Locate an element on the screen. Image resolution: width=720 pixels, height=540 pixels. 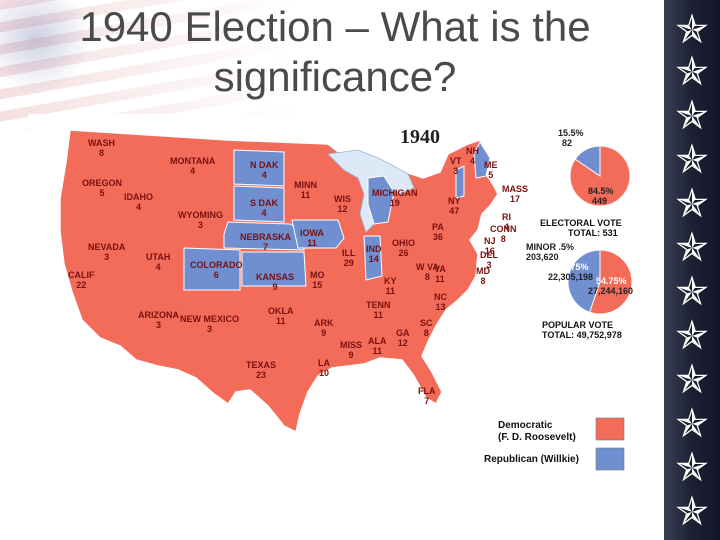
state-label-nc: NC 13 is located at coordinates (440, 302).